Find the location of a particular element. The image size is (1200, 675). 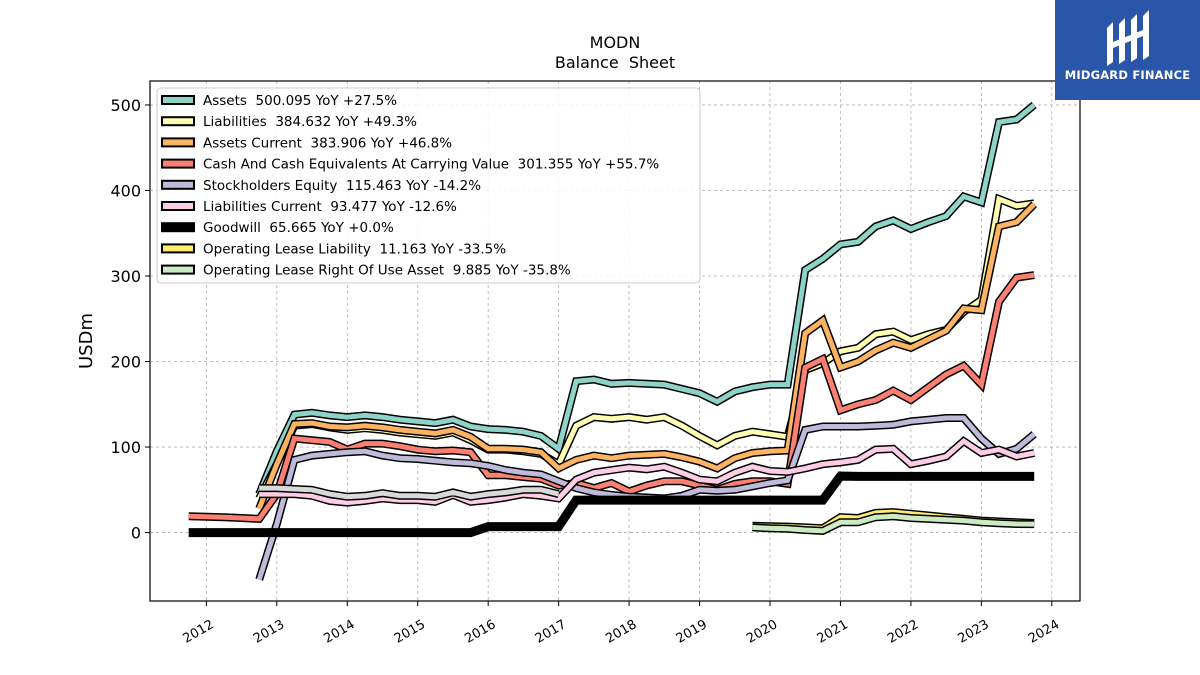

x-tick-label: 2015 is located at coordinates (410, 632).